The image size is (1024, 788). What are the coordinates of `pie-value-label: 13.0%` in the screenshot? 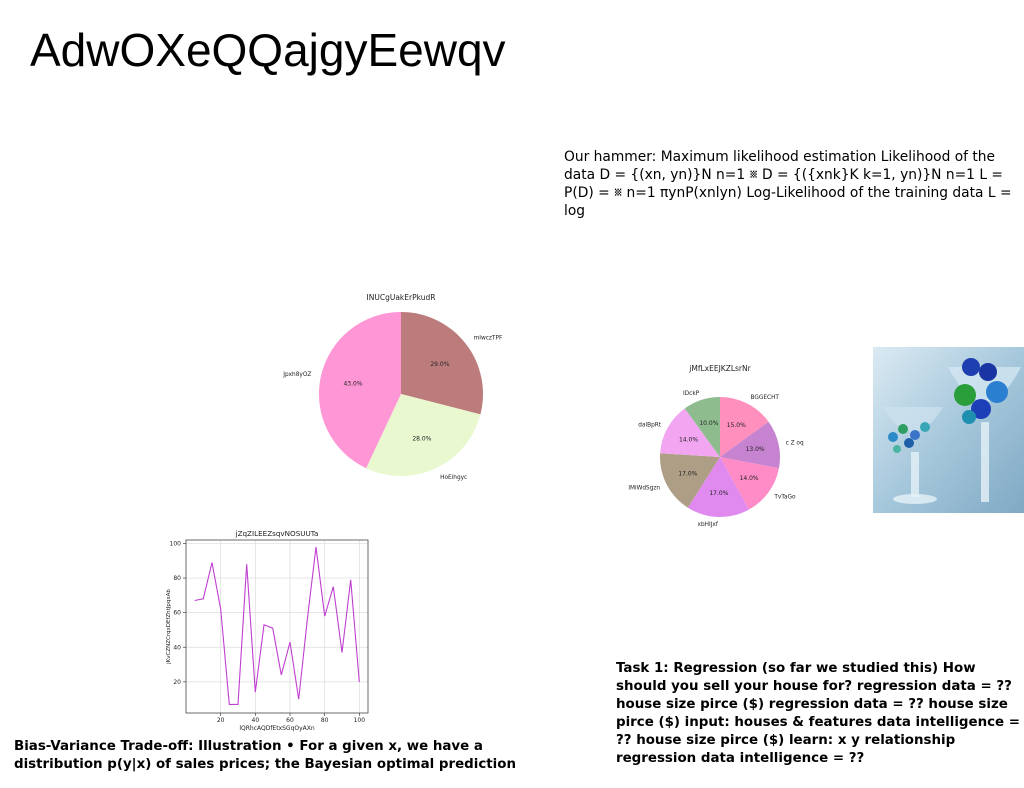 It's located at (755, 449).